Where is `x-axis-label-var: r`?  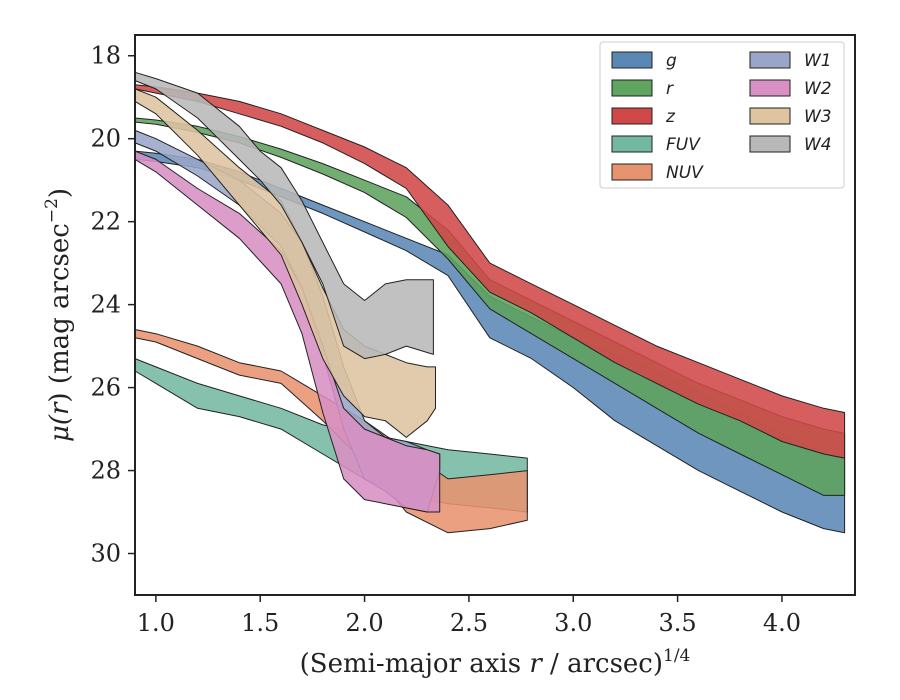 x-axis-label-var: r is located at coordinates (536, 664).